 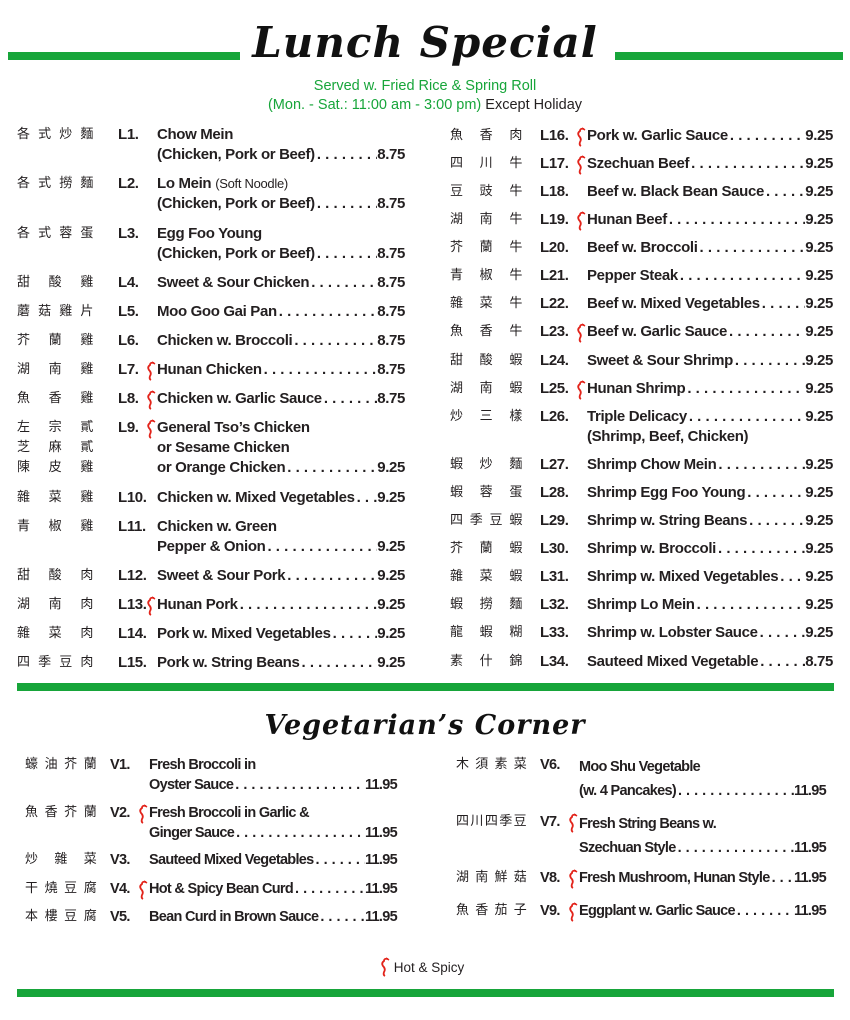 What do you see at coordinates (554, 331) in the screenshot?
I see `item-code: L23.` at bounding box center [554, 331].